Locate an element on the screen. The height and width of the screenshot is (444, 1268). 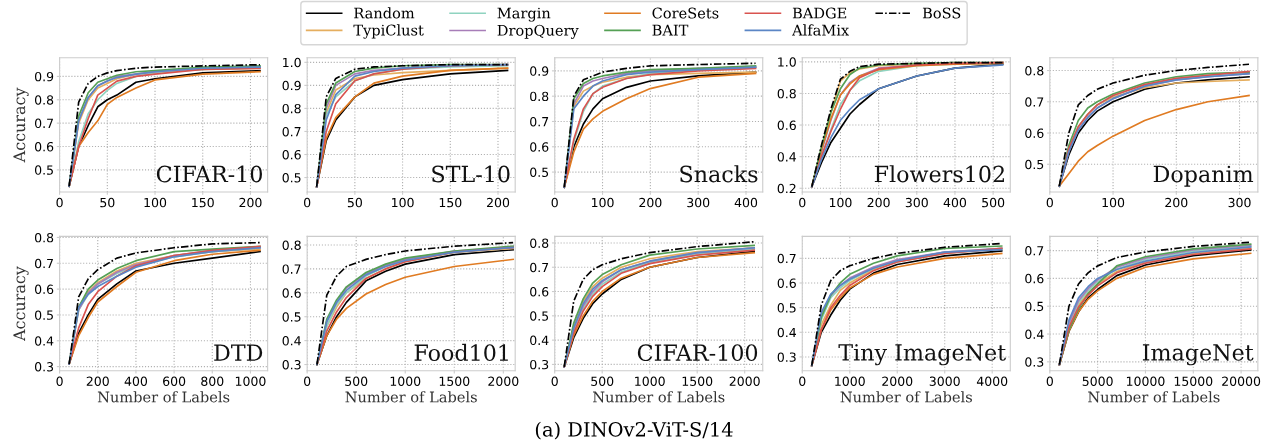
x-tick-label: 1500 is located at coordinates (454, 381).